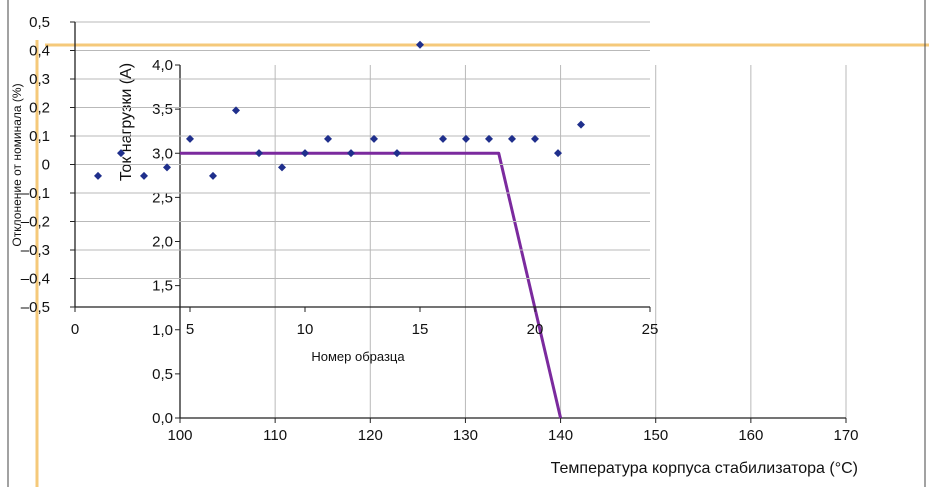  Describe the element at coordinates (39, 51) in the screenshot. I see `deviation-chart-y-tick-label: 0,4` at that location.